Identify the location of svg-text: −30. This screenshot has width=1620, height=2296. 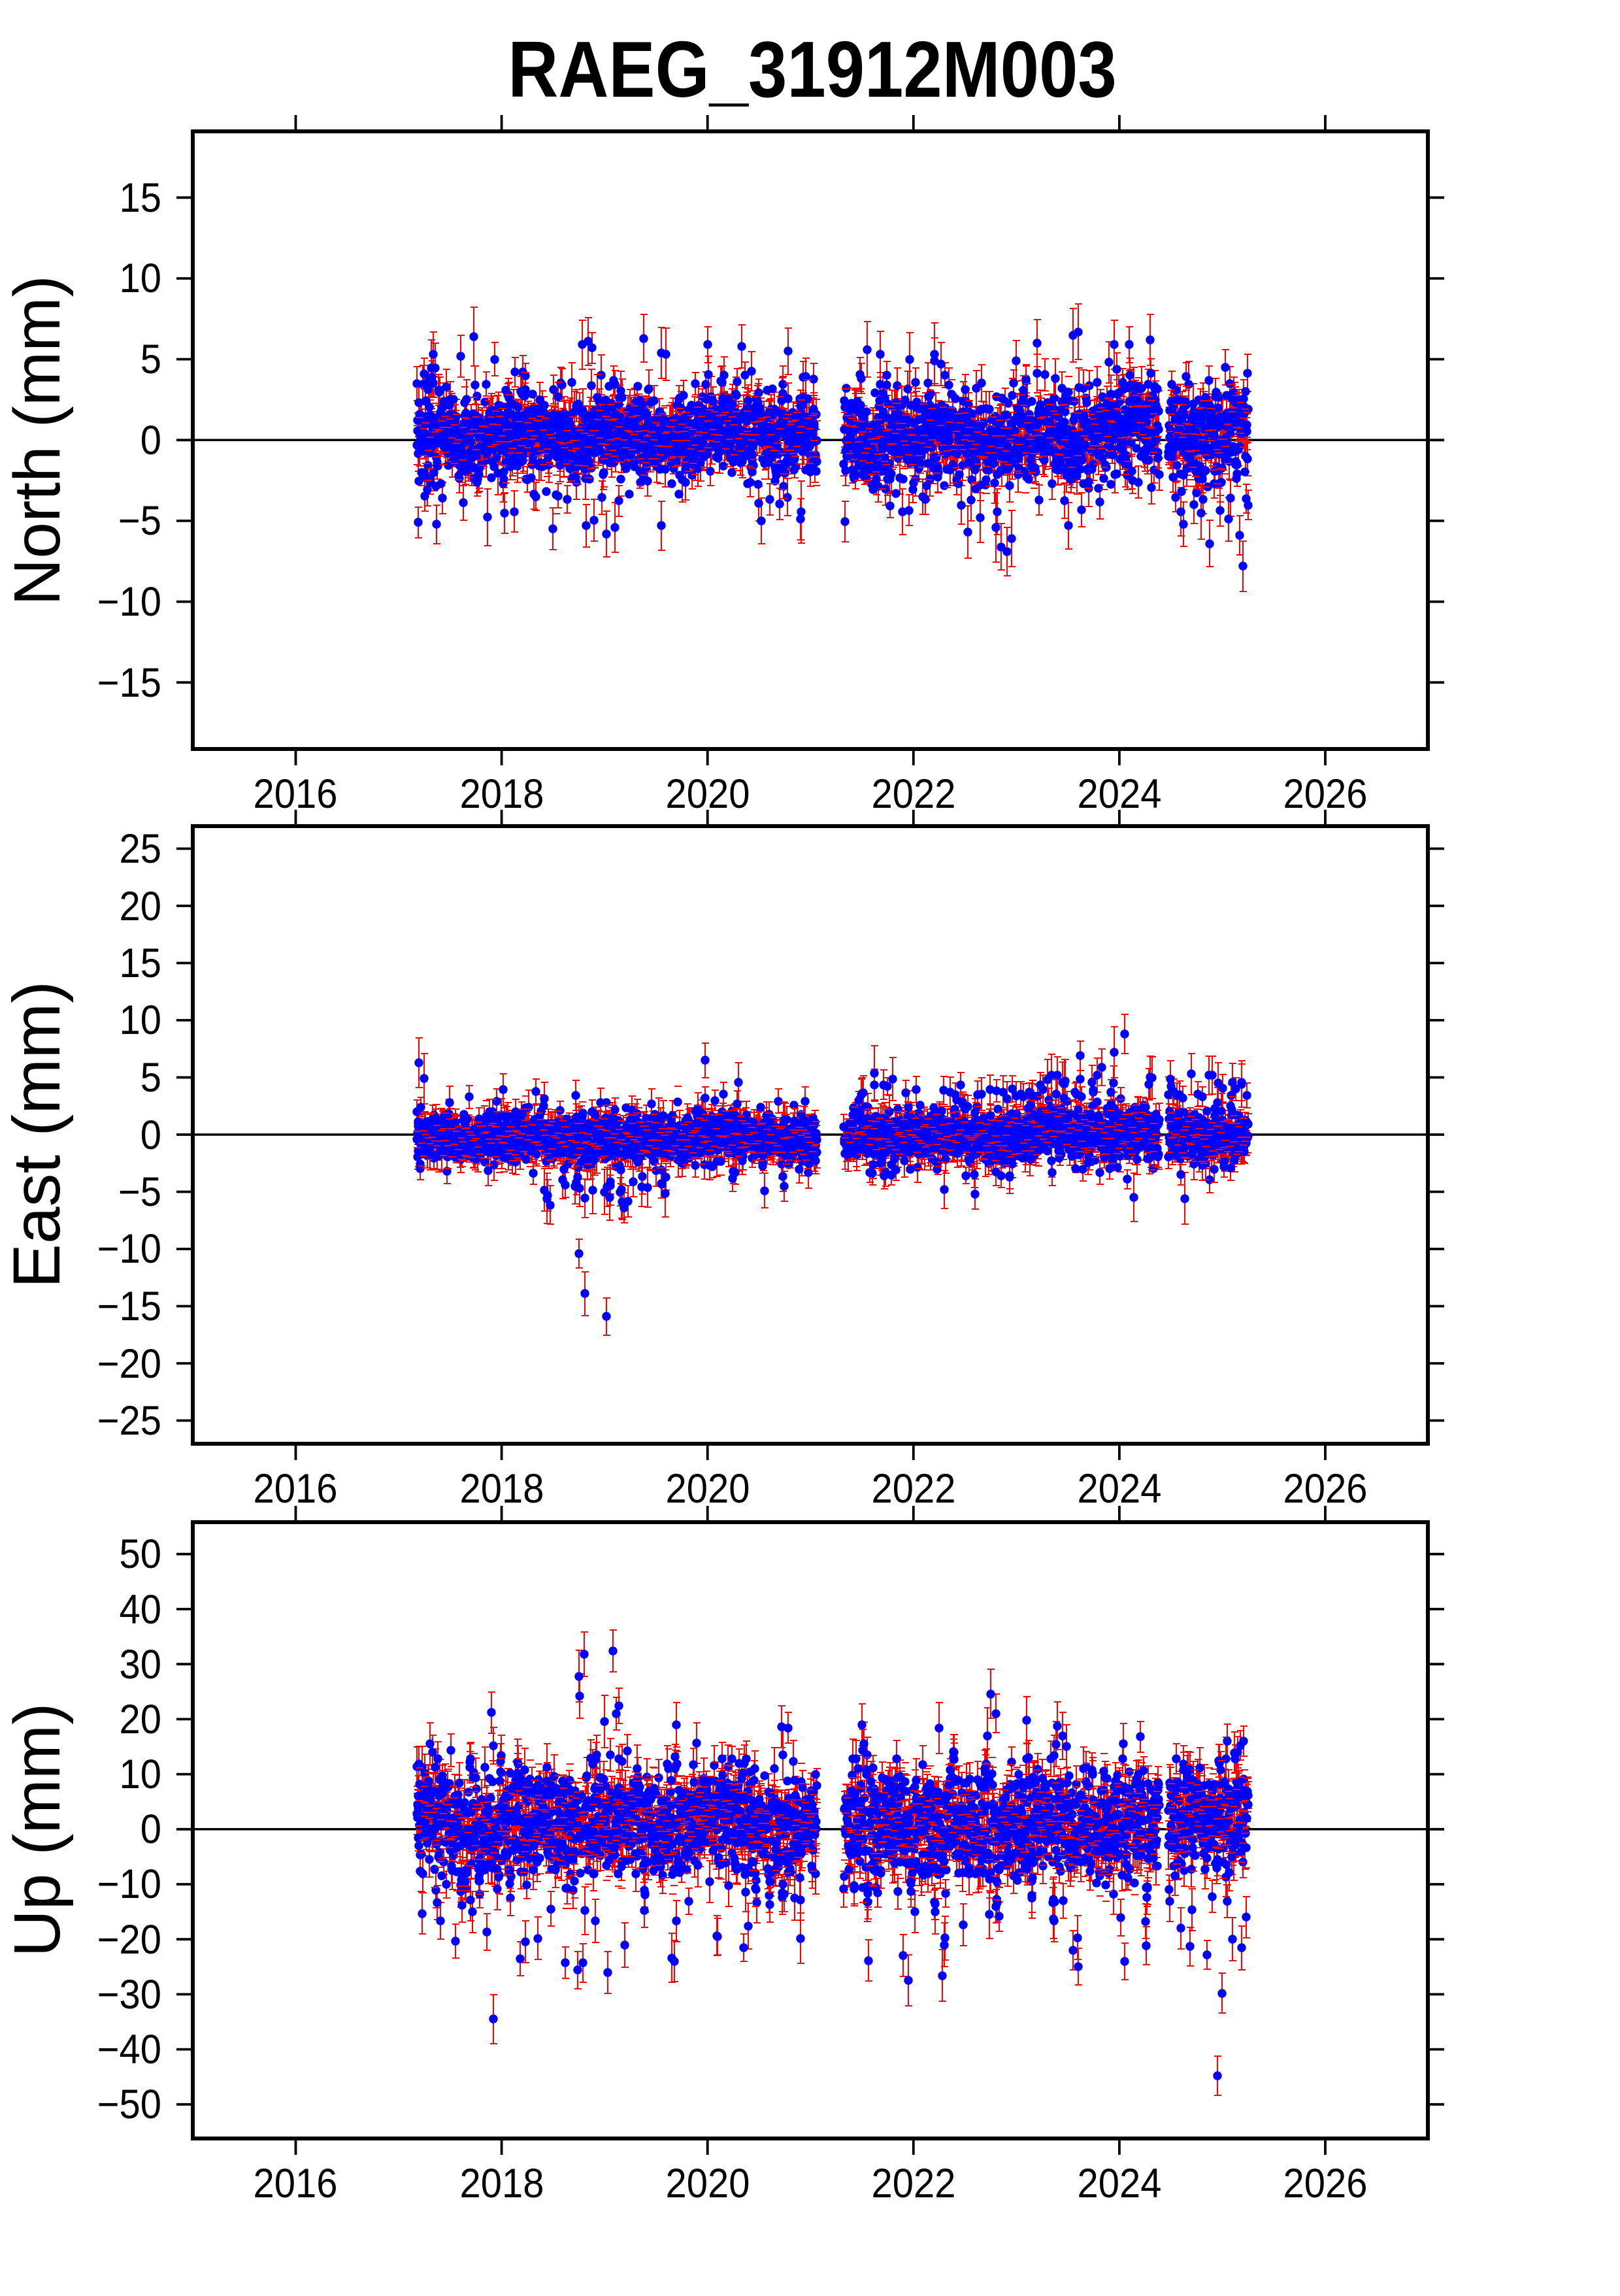
(129, 1994).